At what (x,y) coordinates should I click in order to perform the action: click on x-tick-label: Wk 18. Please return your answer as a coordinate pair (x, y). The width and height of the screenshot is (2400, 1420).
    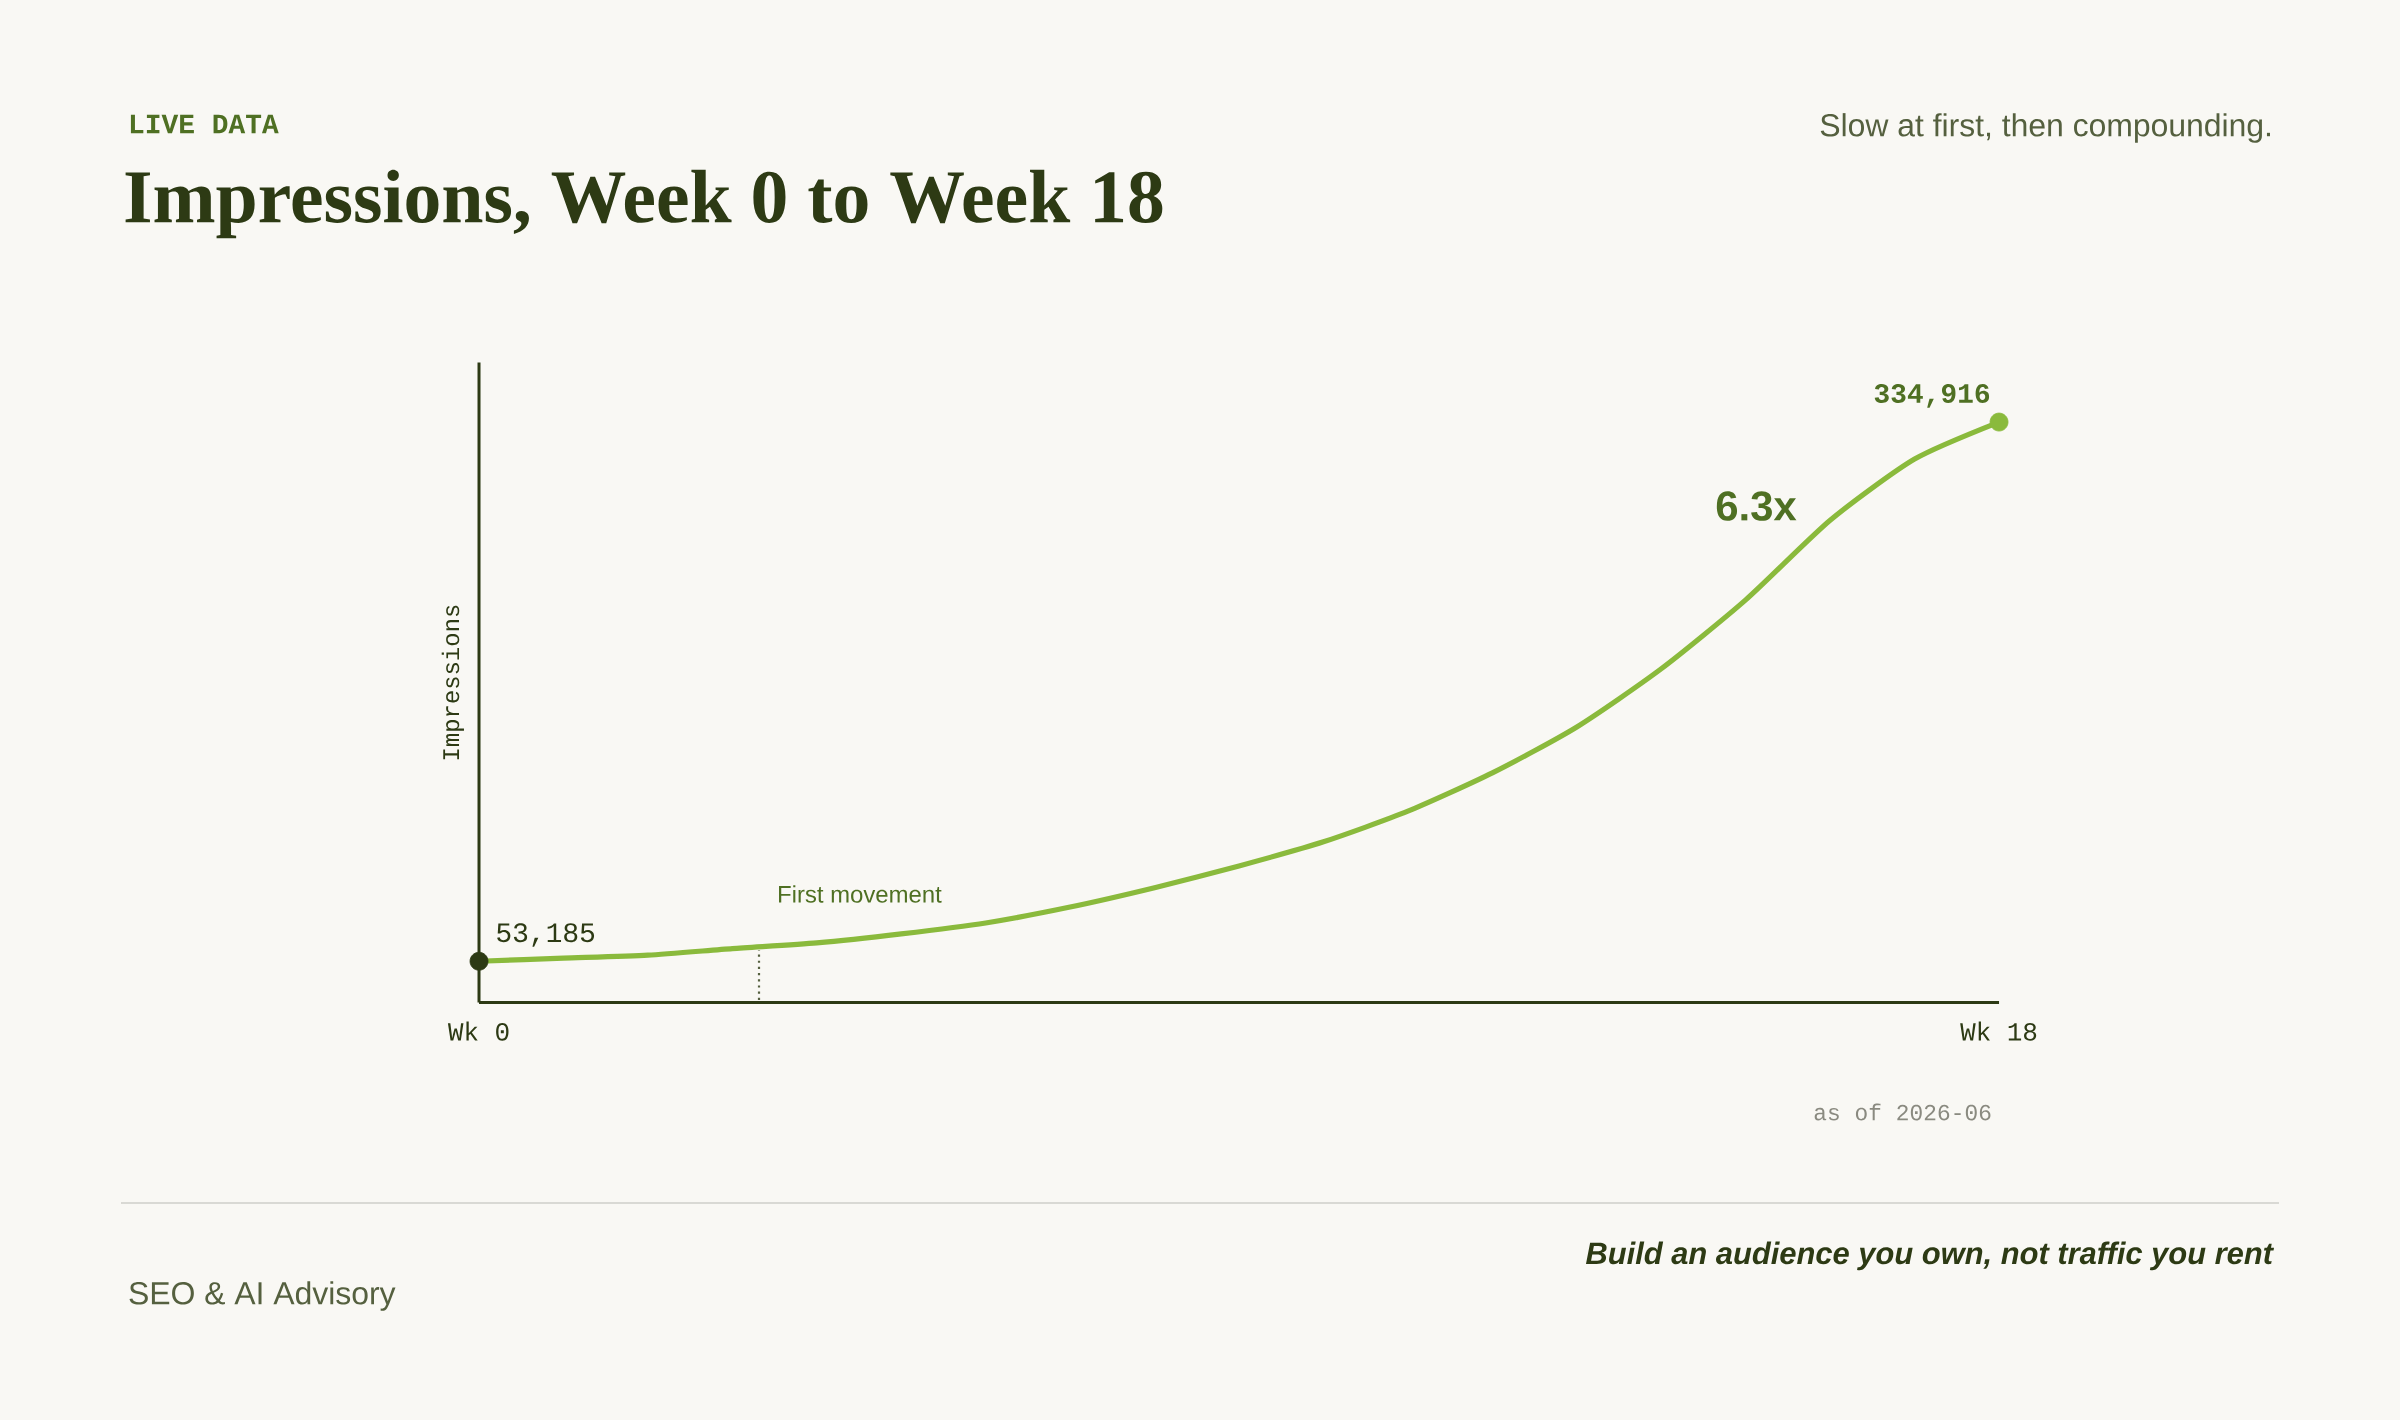
    Looking at the image, I should click on (1998, 1031).